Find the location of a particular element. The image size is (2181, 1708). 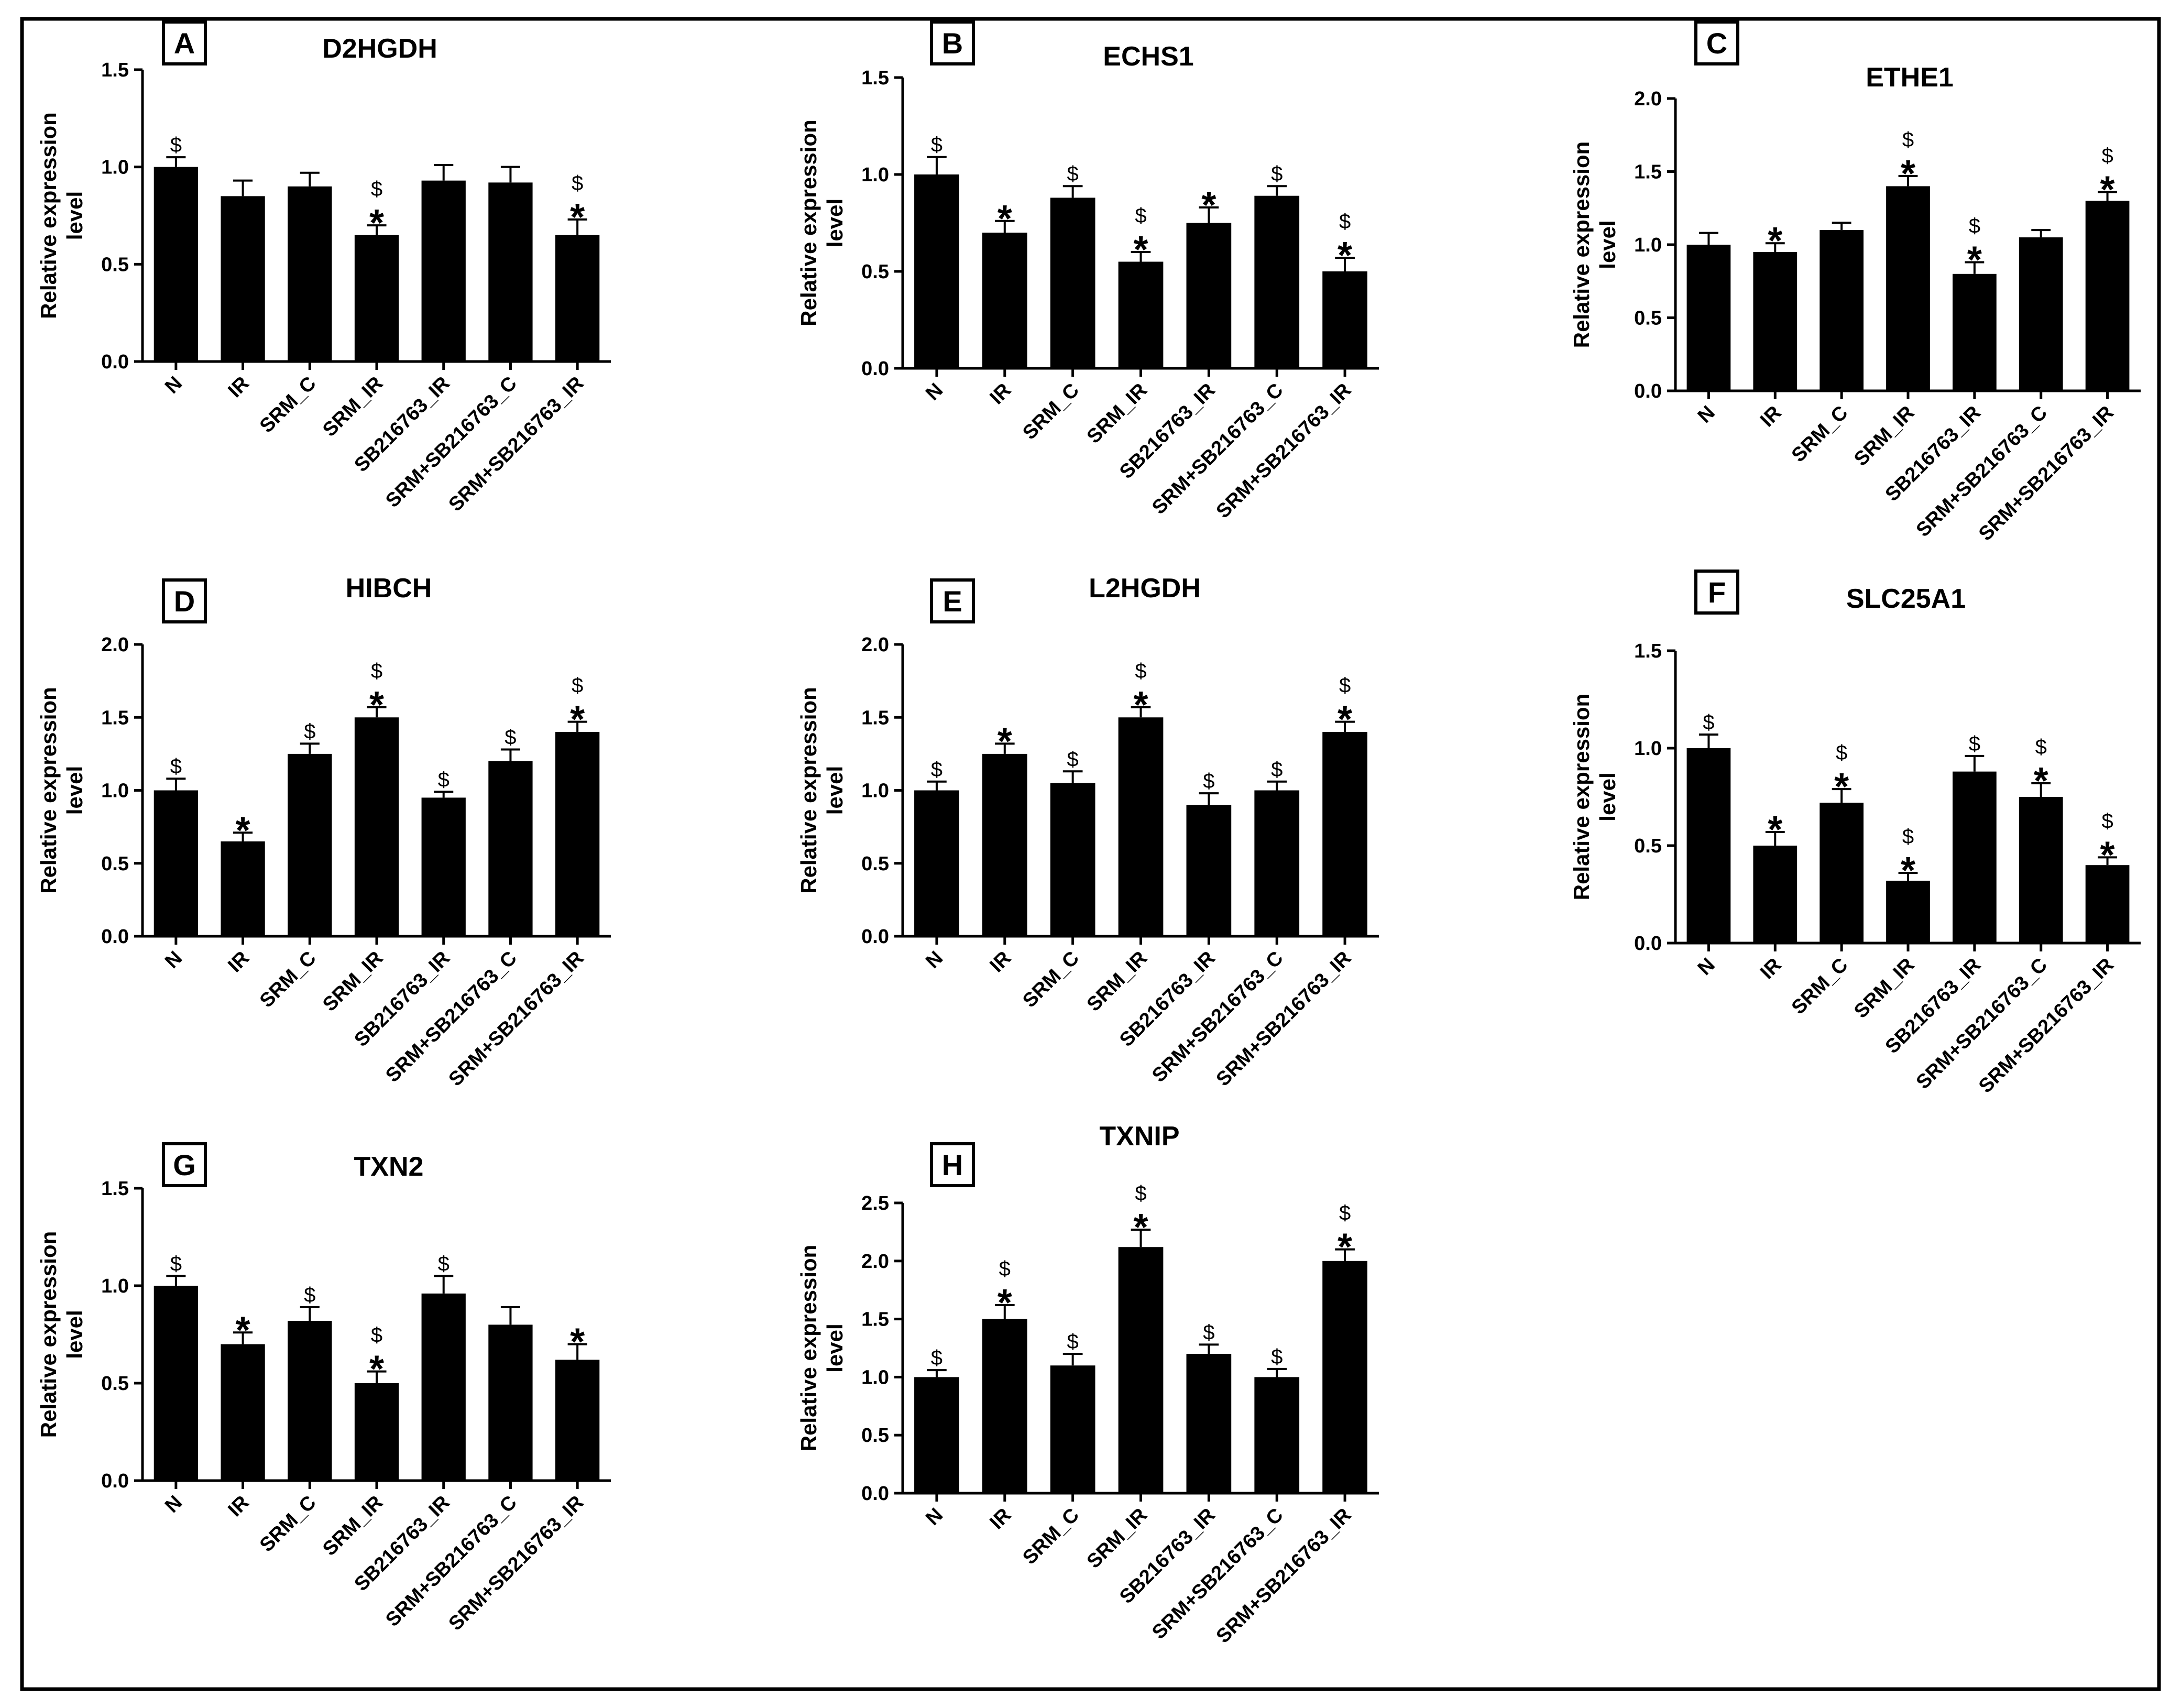

chart-title: SLC25A1 is located at coordinates (1906, 599).